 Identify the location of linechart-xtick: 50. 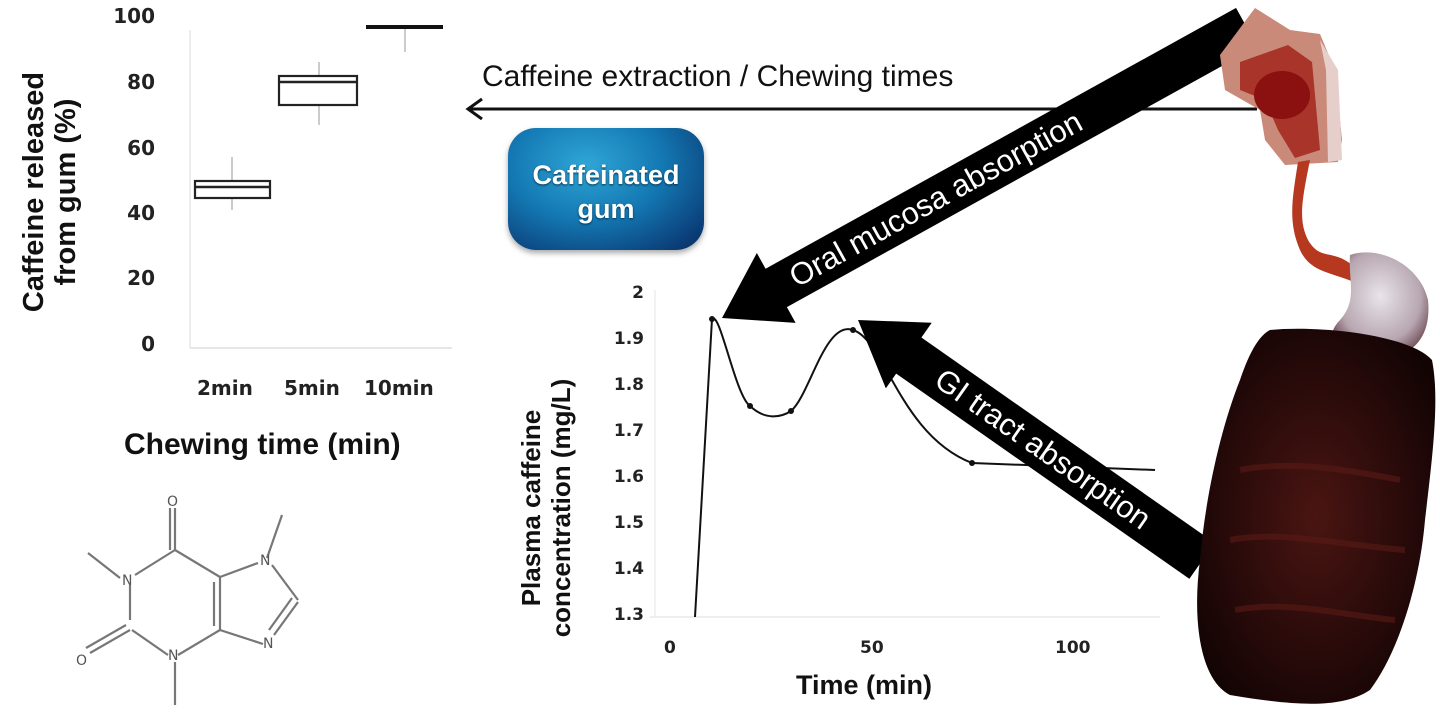
(872, 648).